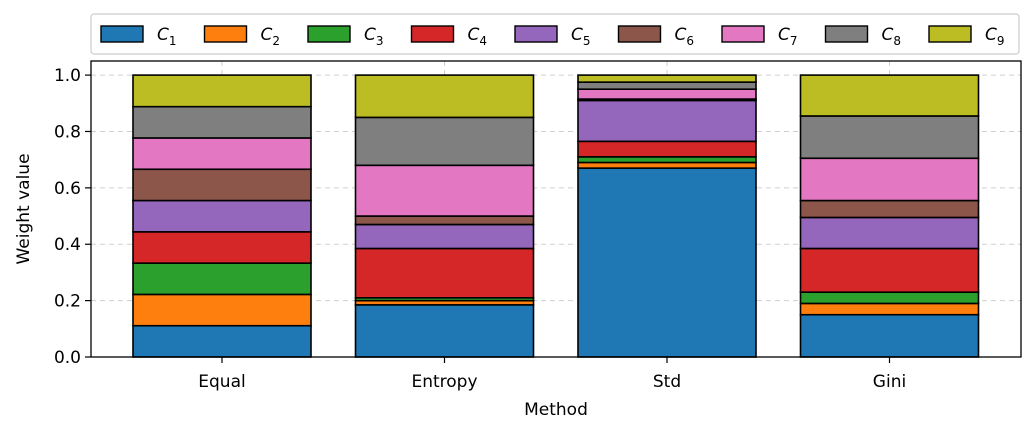  What do you see at coordinates (444, 190) in the screenshot?
I see `bar-segment-c7-entropy` at bounding box center [444, 190].